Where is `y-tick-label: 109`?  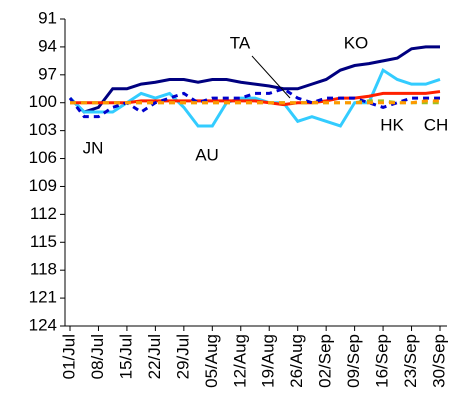 y-tick-label: 109 is located at coordinates (43, 185).